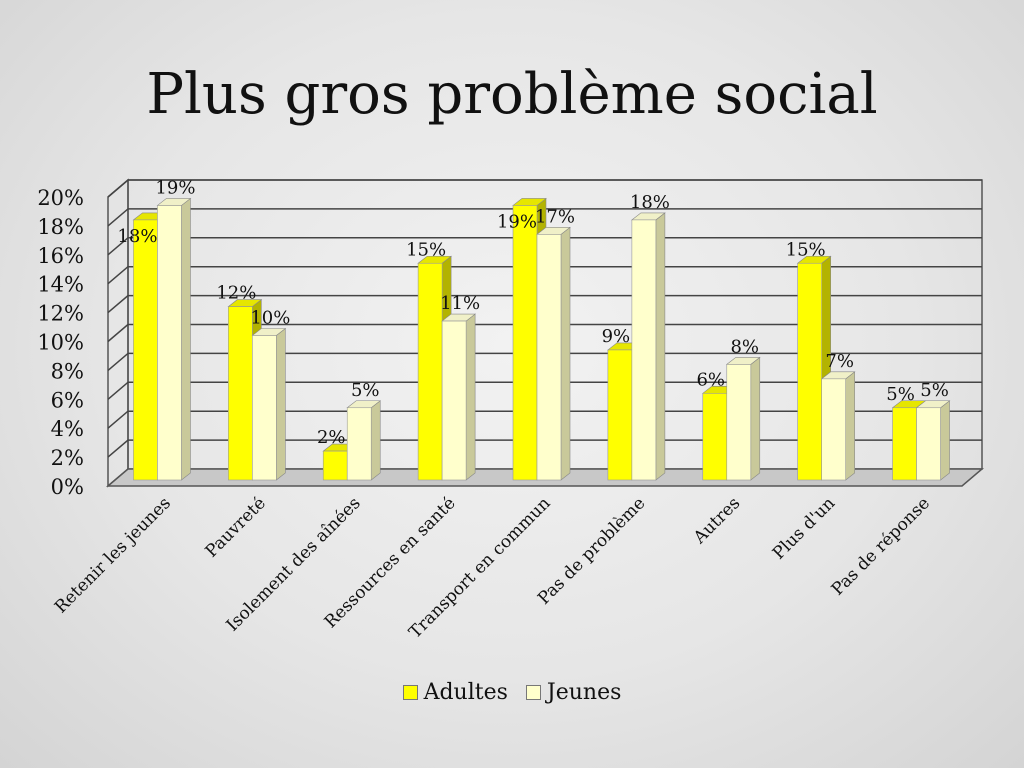  I want to click on legend-label-adultes: Adultes, so click(465, 692).